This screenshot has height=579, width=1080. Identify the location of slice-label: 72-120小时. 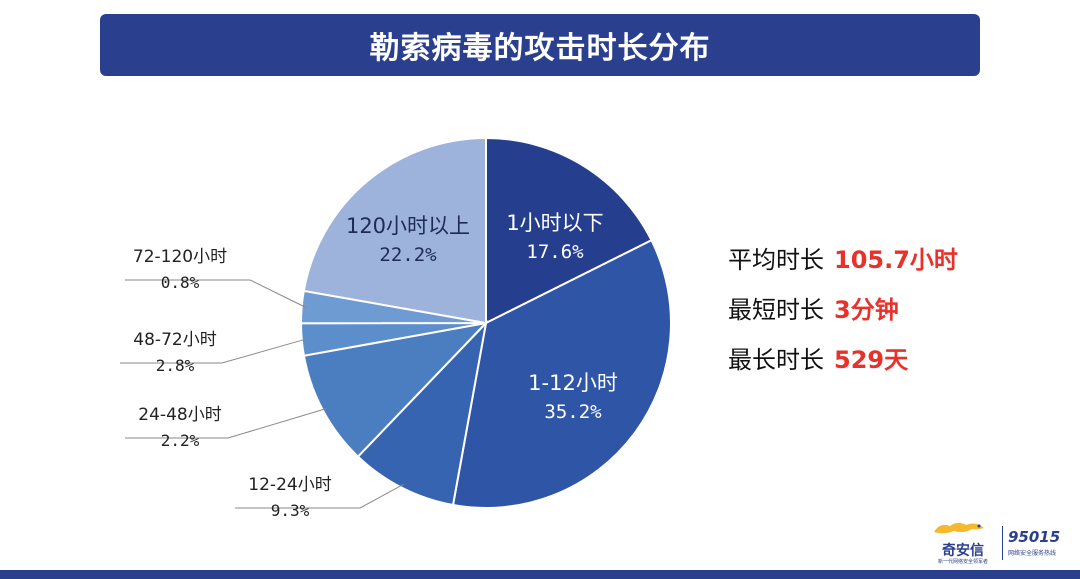
(180, 257).